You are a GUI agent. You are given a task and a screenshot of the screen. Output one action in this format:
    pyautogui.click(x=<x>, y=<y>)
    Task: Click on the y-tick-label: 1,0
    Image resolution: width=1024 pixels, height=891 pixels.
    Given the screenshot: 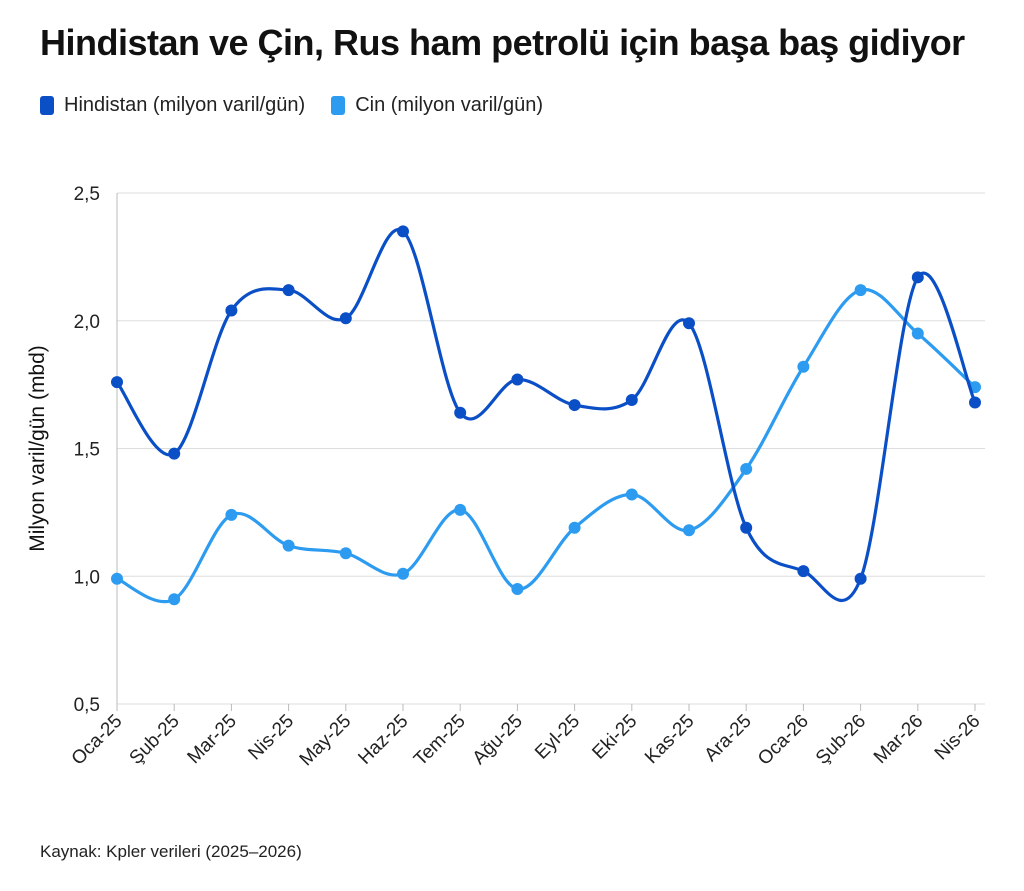 What is the action you would take?
    pyautogui.click(x=87, y=577)
    